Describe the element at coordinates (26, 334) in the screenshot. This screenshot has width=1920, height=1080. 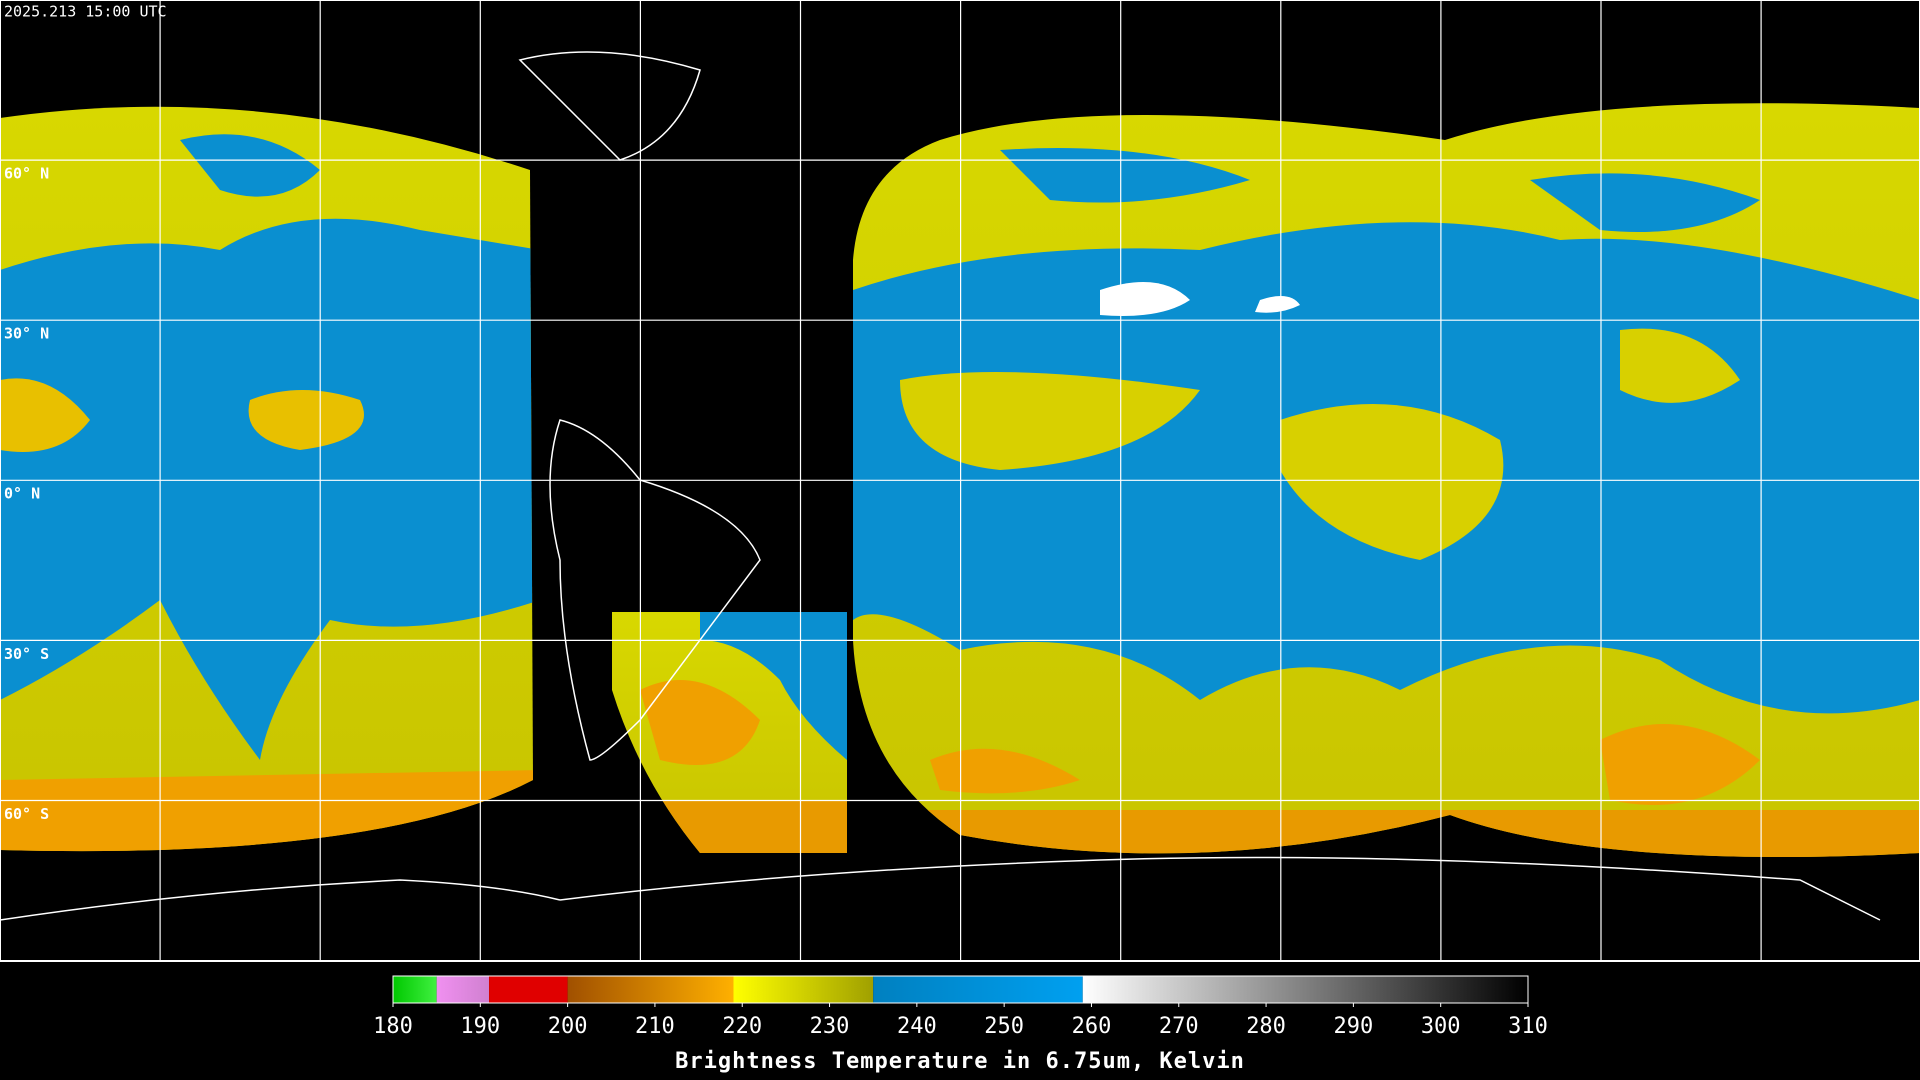
I see `latitude-label: 30° N` at that location.